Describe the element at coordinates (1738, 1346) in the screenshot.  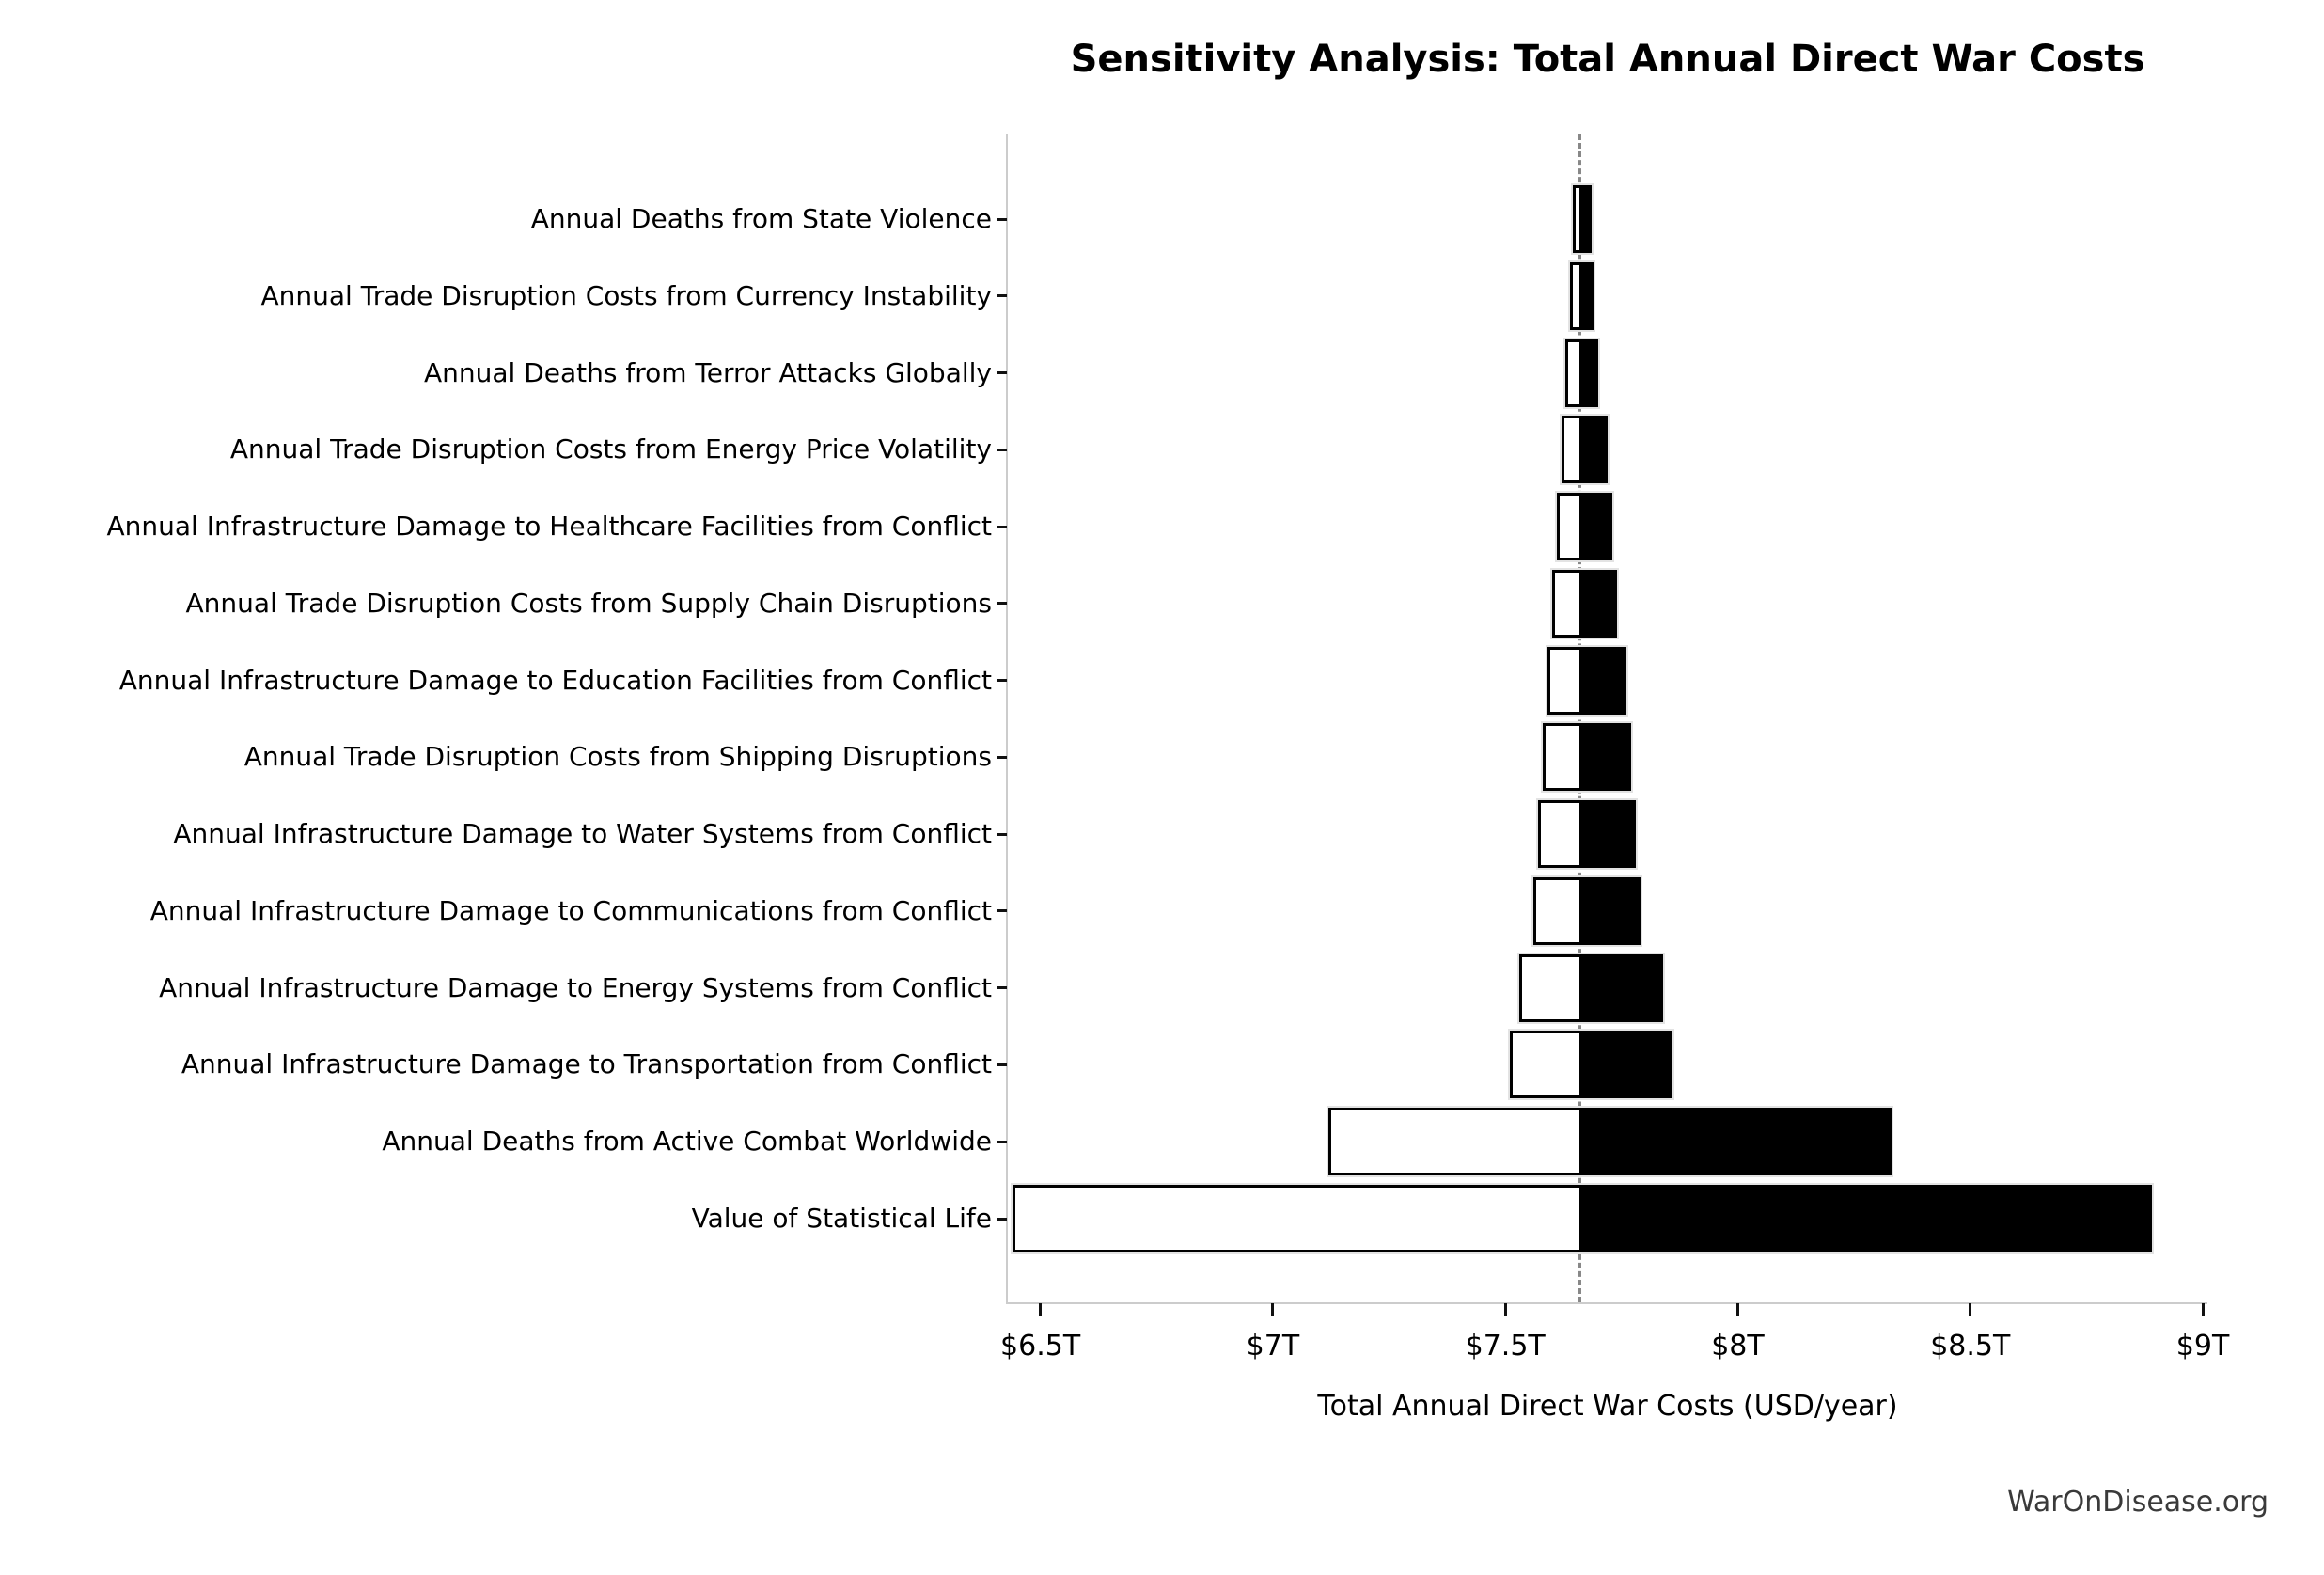
I see `x-tick-label: $8T` at that location.